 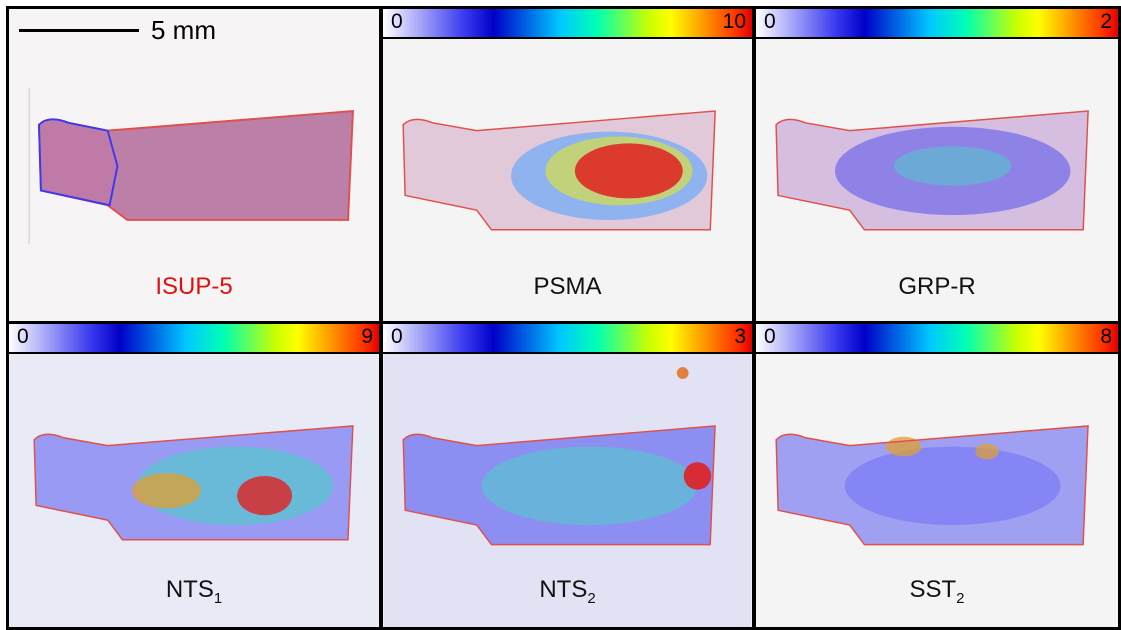 I want to click on panel-label-grpr: GRP-R, so click(x=937, y=286).